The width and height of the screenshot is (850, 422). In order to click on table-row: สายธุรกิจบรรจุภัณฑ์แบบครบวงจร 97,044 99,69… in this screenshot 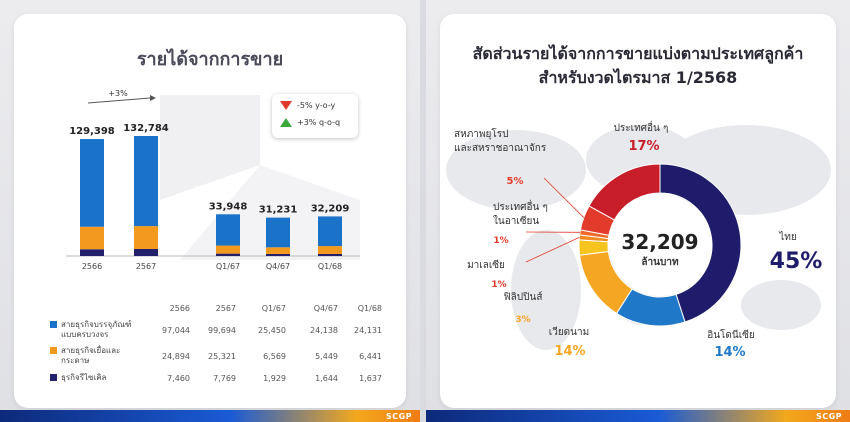, I will do `click(216, 330)`.